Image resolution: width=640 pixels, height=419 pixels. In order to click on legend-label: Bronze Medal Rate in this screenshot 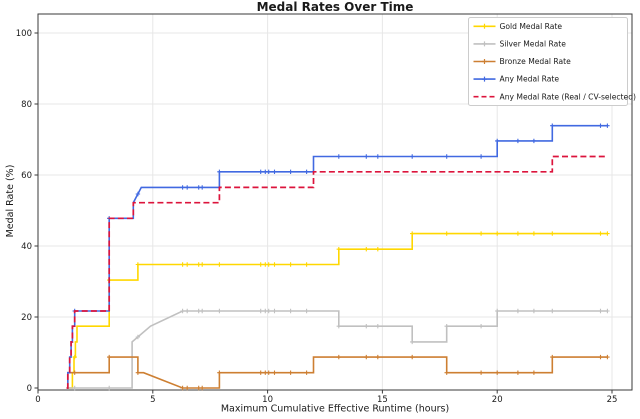, I will do `click(536, 61)`.